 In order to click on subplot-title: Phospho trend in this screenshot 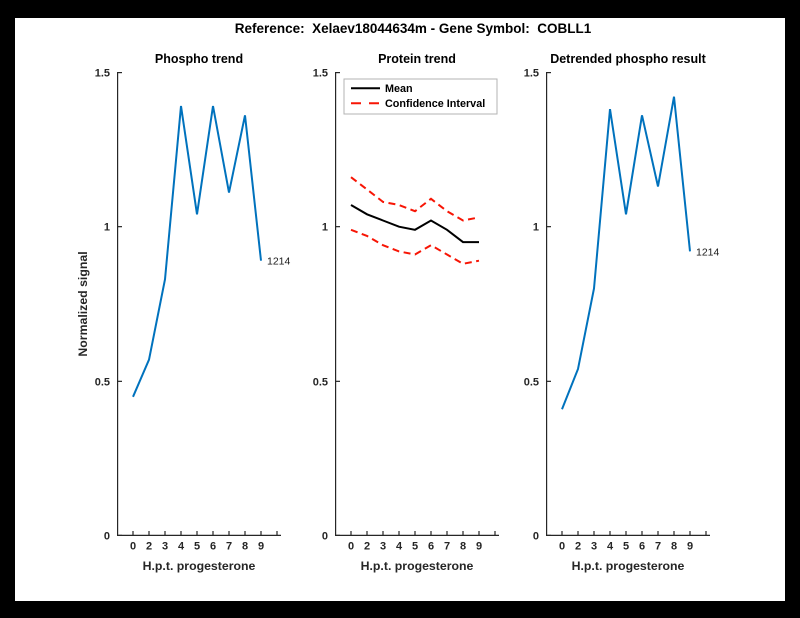, I will do `click(199, 59)`.